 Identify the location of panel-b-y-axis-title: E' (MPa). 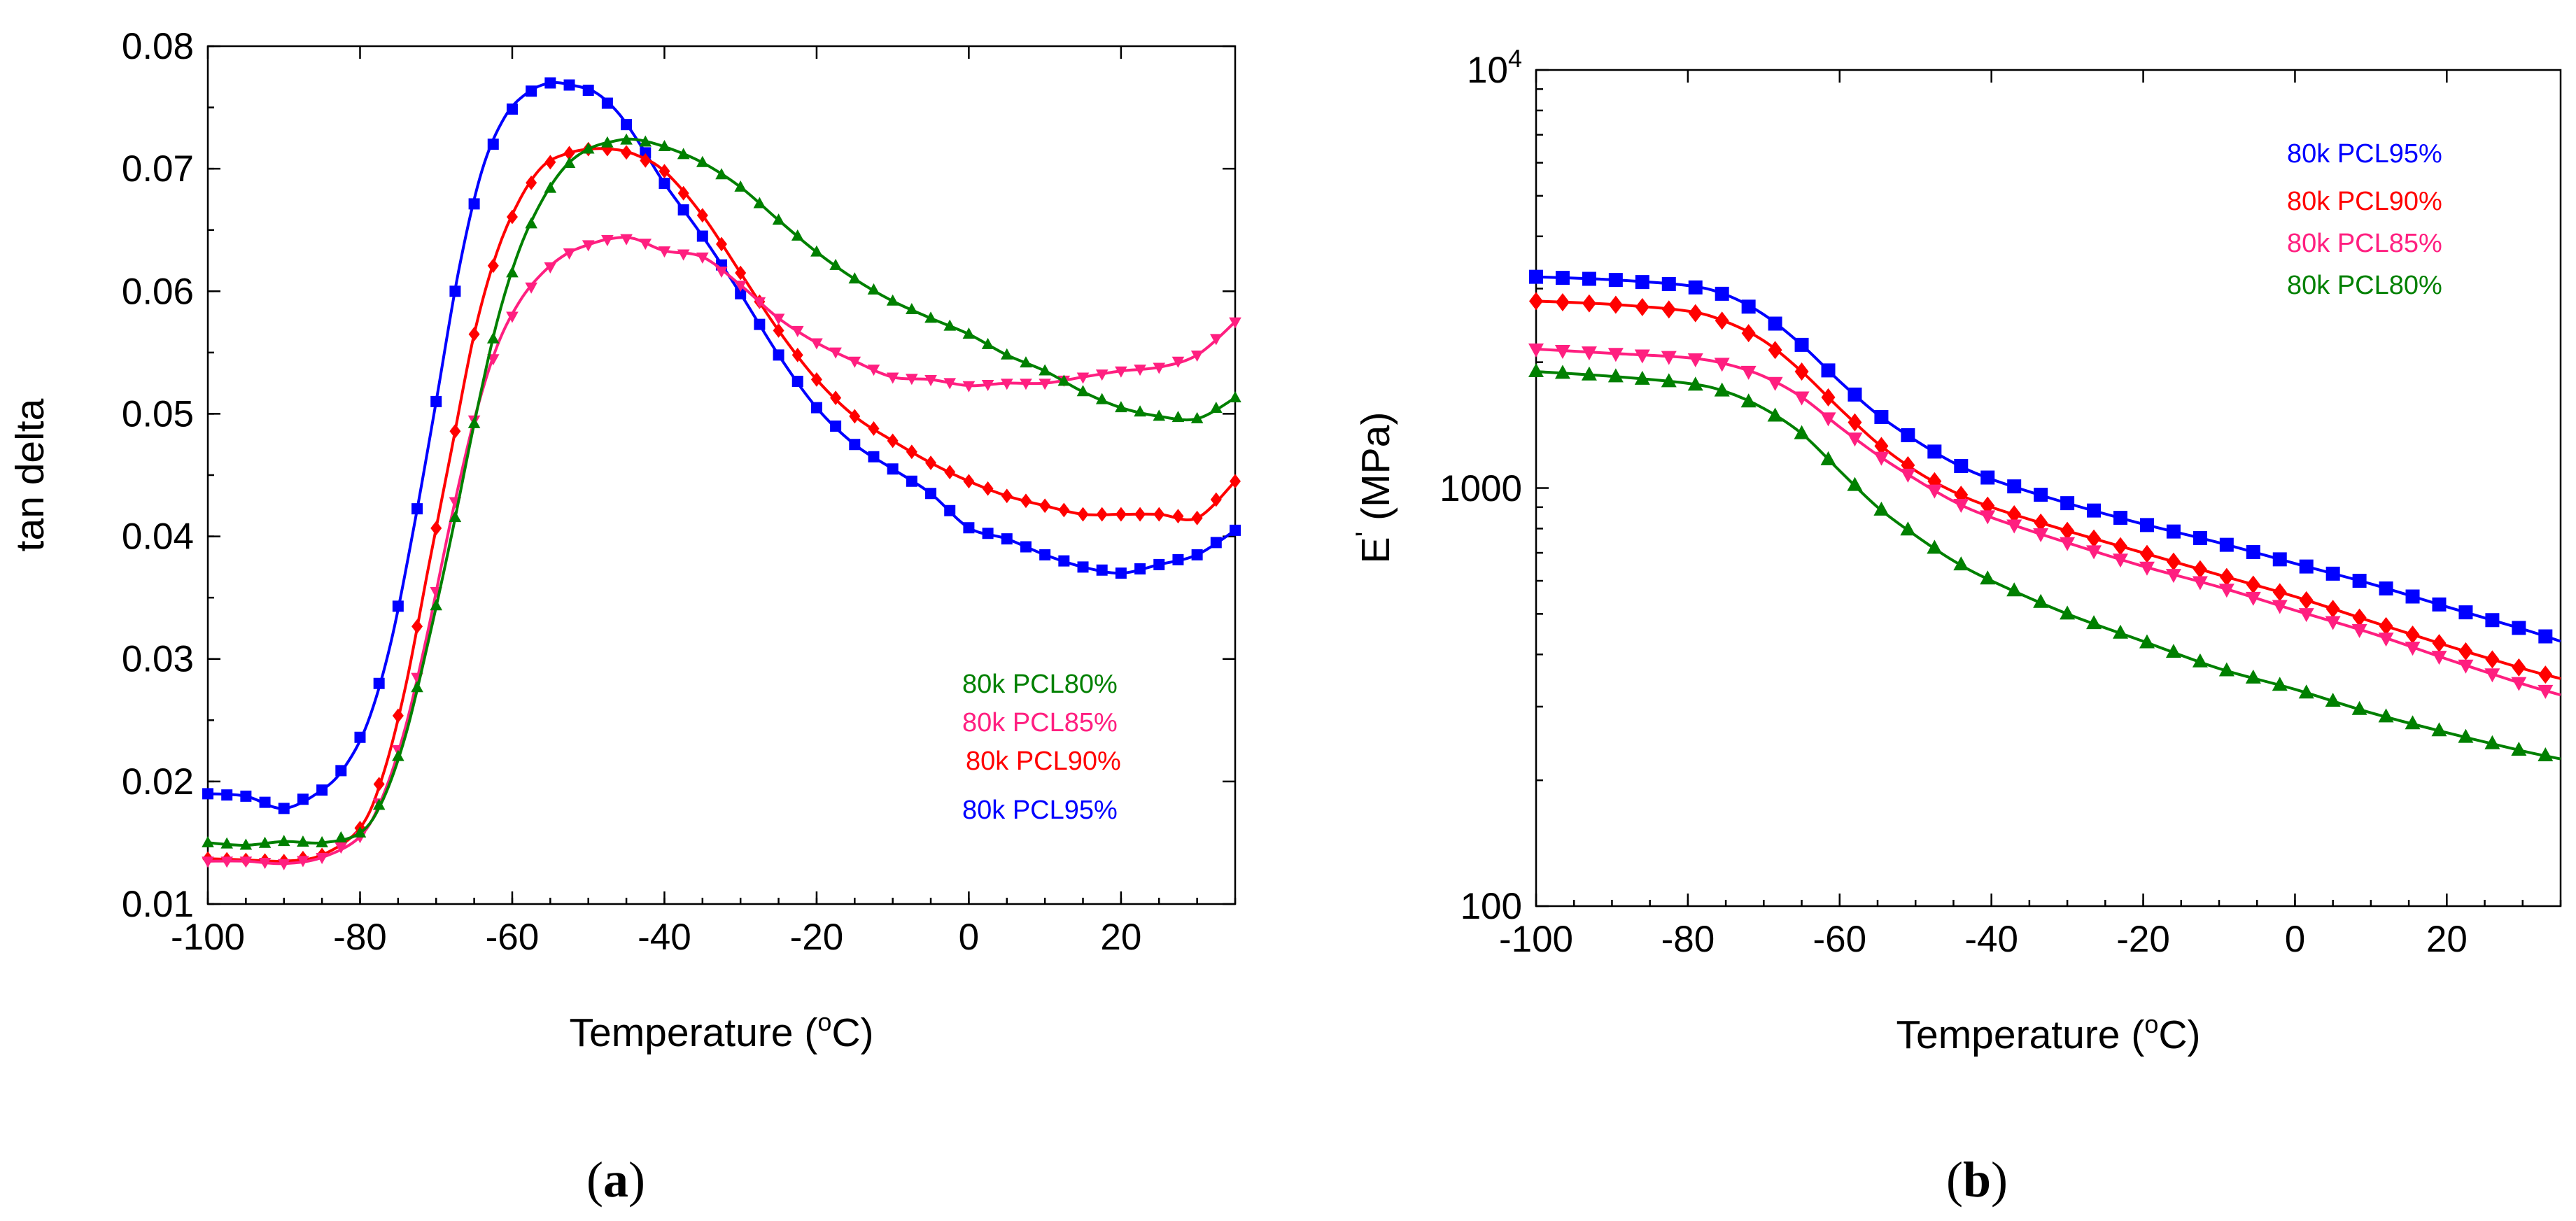
(1374, 488).